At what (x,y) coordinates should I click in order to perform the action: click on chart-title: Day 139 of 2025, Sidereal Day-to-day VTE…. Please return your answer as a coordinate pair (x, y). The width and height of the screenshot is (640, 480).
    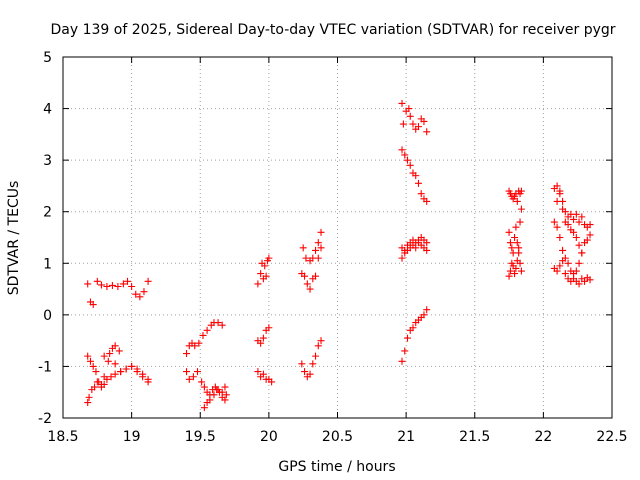
    Looking at the image, I should click on (332, 30).